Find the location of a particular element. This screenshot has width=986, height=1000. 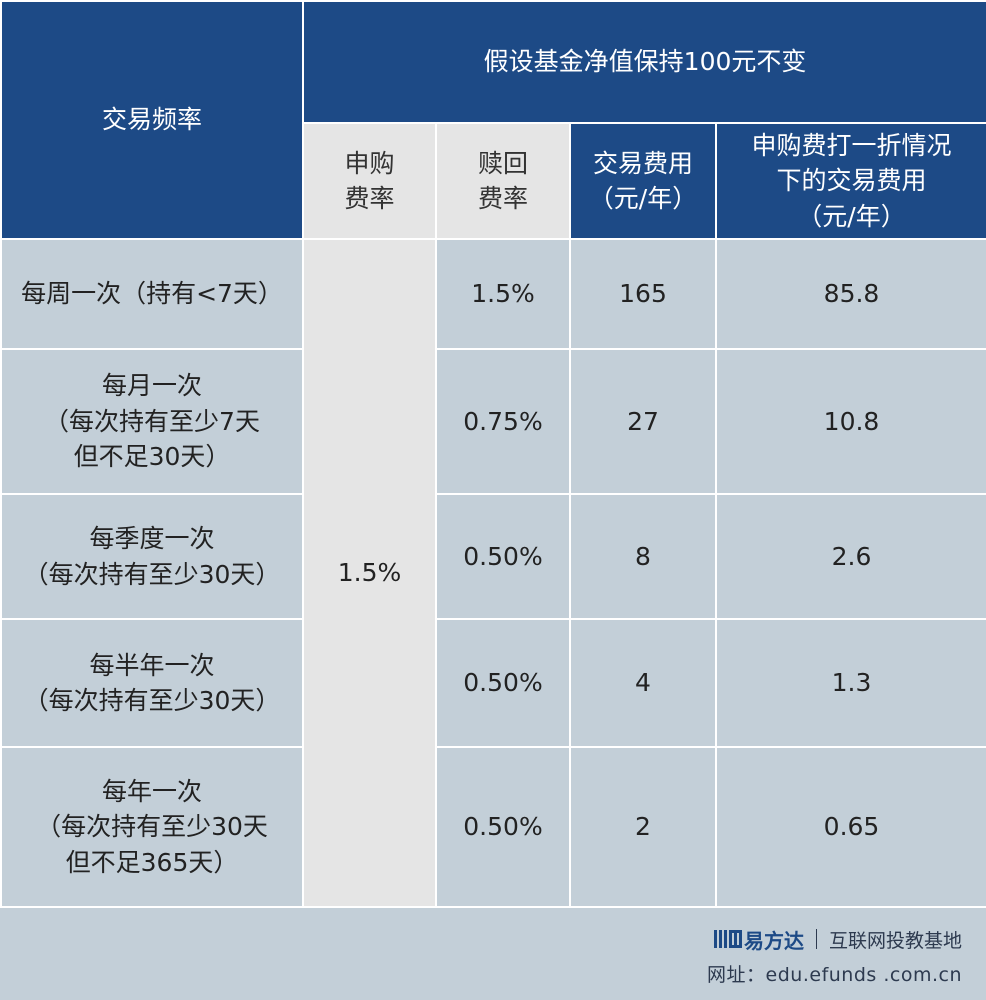

row-redemption: 0.75% is located at coordinates (503, 421).